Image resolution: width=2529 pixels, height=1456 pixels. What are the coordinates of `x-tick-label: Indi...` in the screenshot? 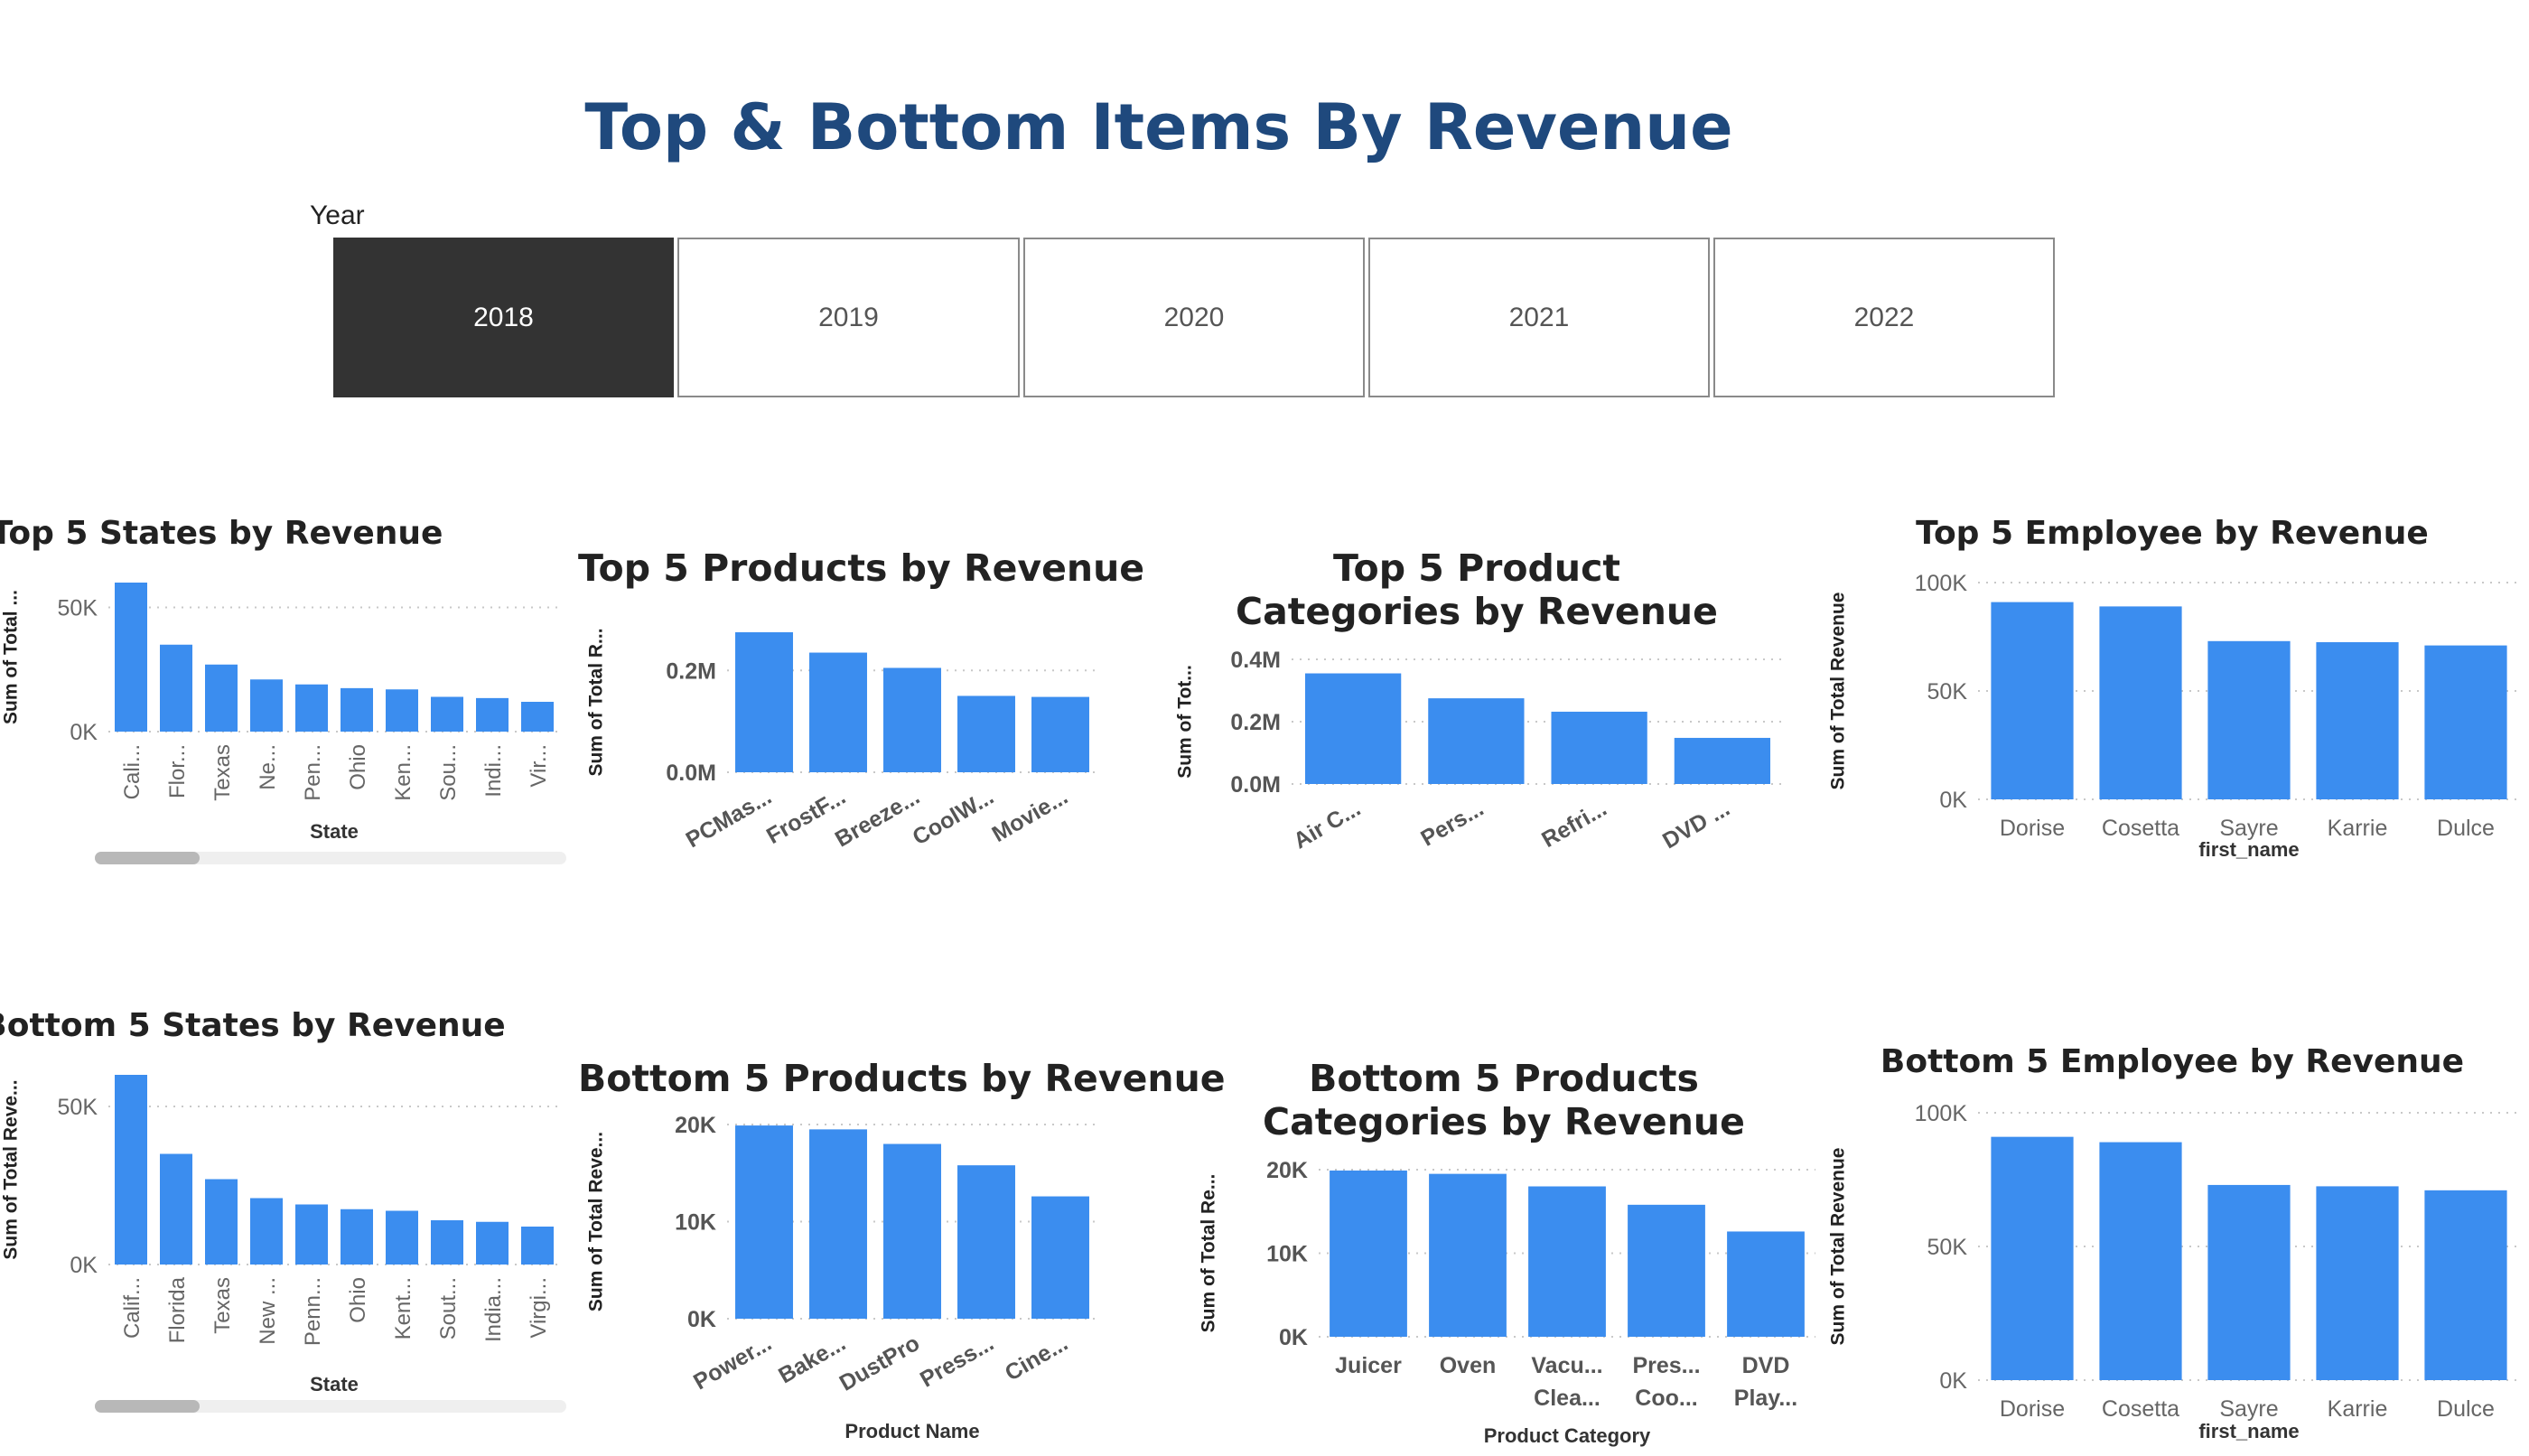 It's located at (493, 771).